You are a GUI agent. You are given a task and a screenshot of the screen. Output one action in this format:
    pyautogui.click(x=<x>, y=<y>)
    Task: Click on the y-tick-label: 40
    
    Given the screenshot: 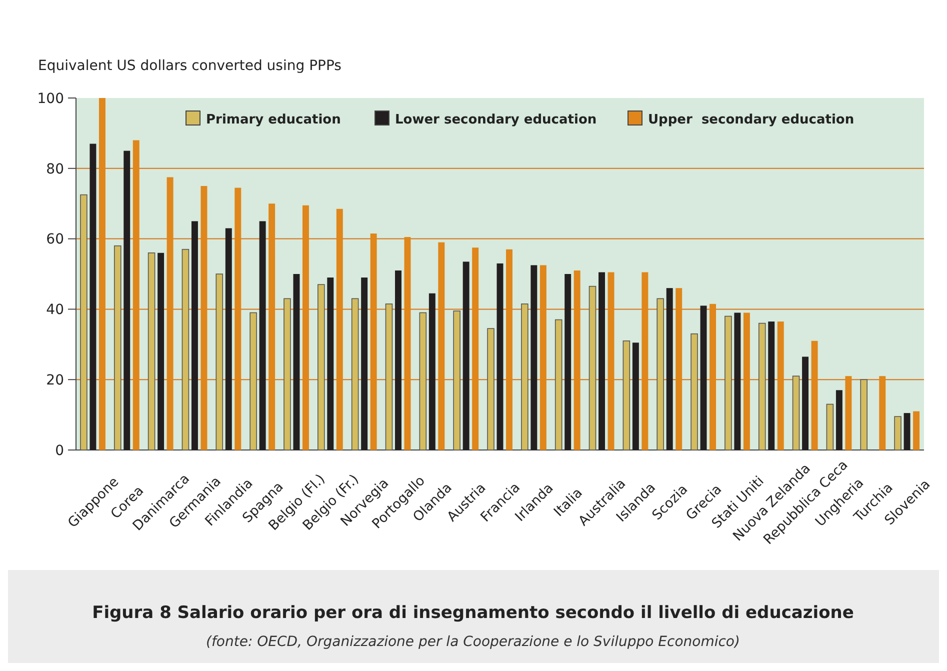 What is the action you would take?
    pyautogui.click(x=55, y=310)
    